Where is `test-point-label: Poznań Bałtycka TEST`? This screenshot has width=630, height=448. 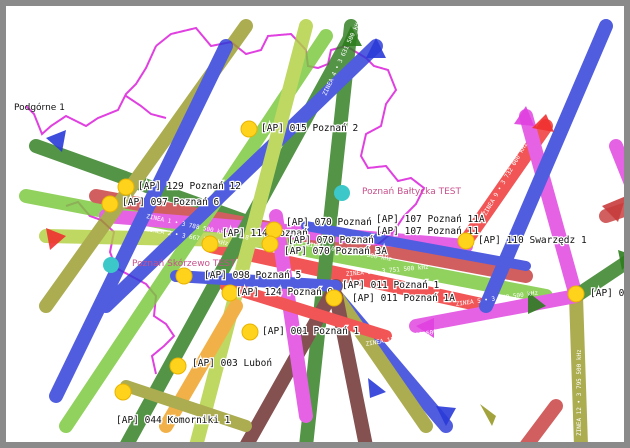
test-point-label: Poznań Bałtycka TEST is located at coordinates (411, 192).